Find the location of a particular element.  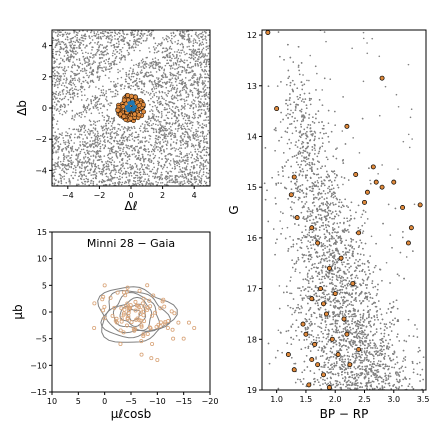

pm-points is located at coordinates (144, 322).